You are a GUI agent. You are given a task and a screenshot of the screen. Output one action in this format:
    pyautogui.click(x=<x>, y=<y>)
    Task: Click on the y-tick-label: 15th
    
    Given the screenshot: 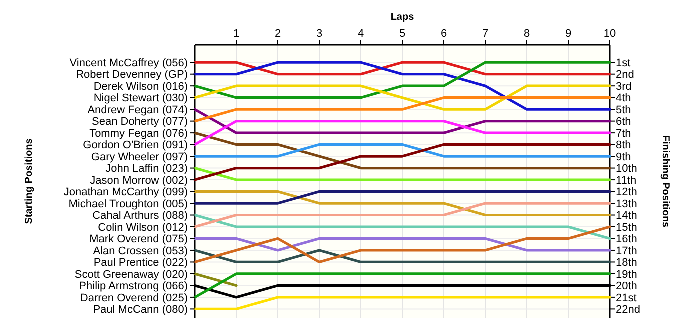 What is the action you would take?
    pyautogui.click(x=627, y=228)
    